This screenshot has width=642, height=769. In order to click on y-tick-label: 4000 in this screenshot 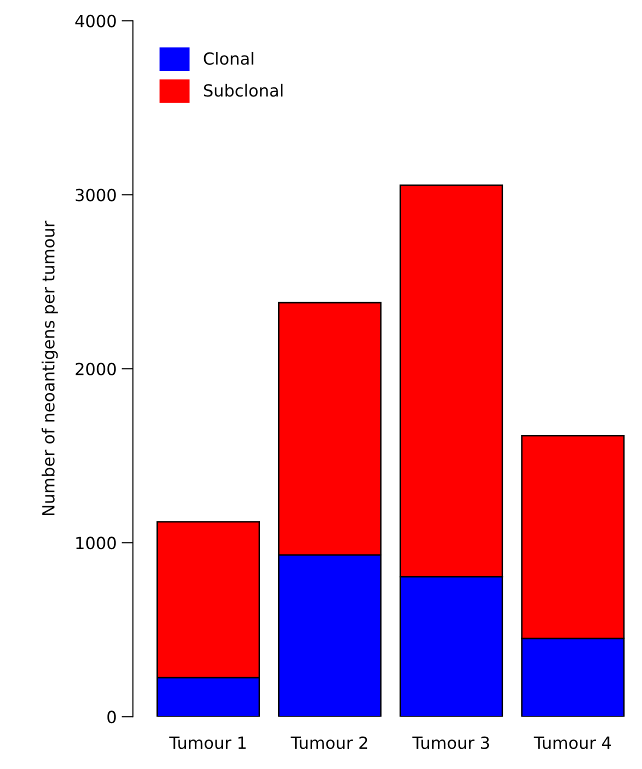, I will do `click(95, 21)`.